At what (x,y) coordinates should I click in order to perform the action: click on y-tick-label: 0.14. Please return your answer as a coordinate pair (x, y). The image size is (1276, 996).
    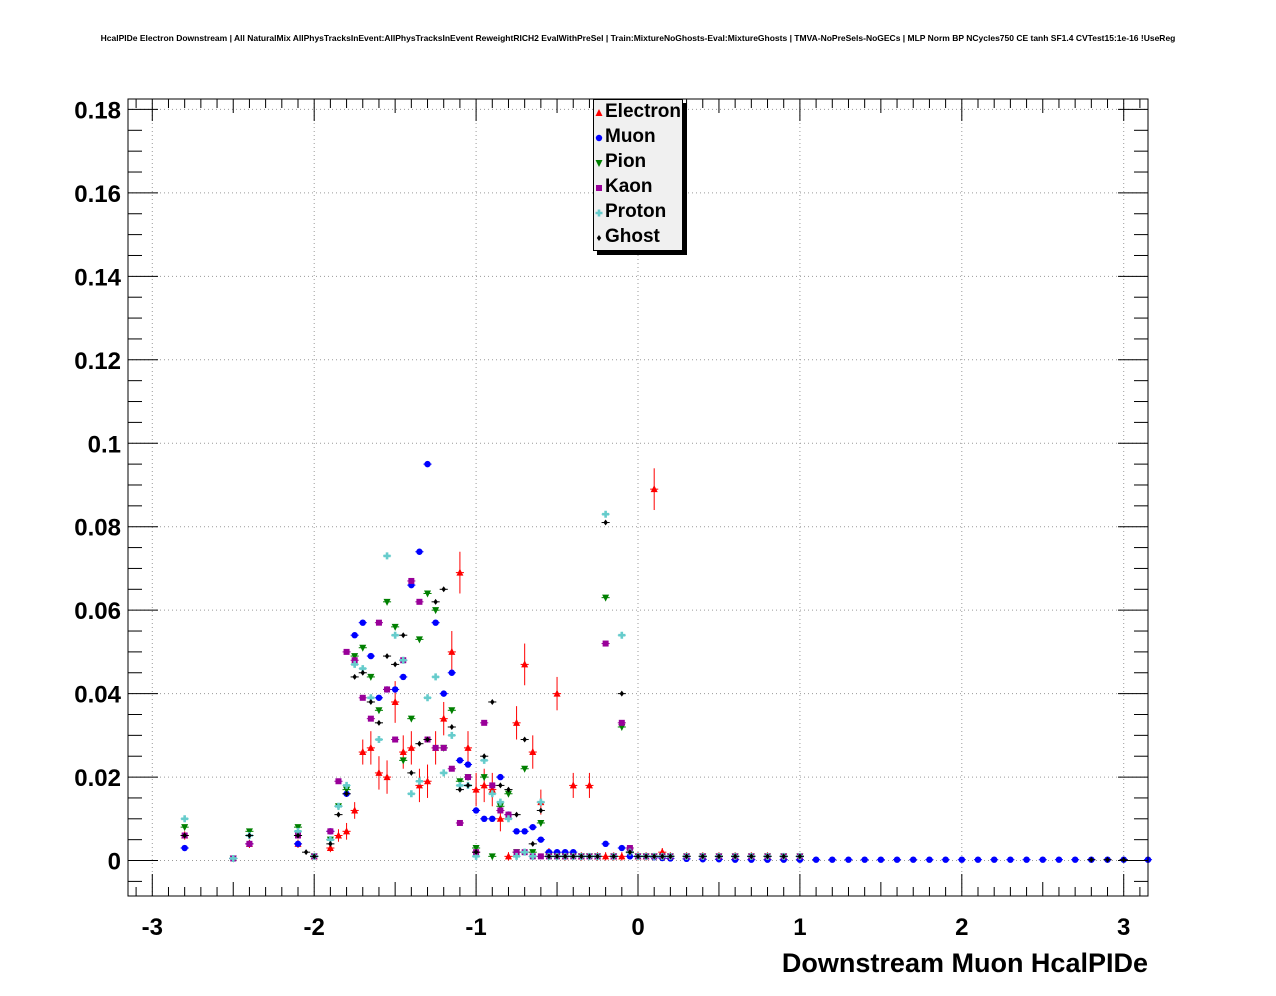
    Looking at the image, I should click on (97, 277).